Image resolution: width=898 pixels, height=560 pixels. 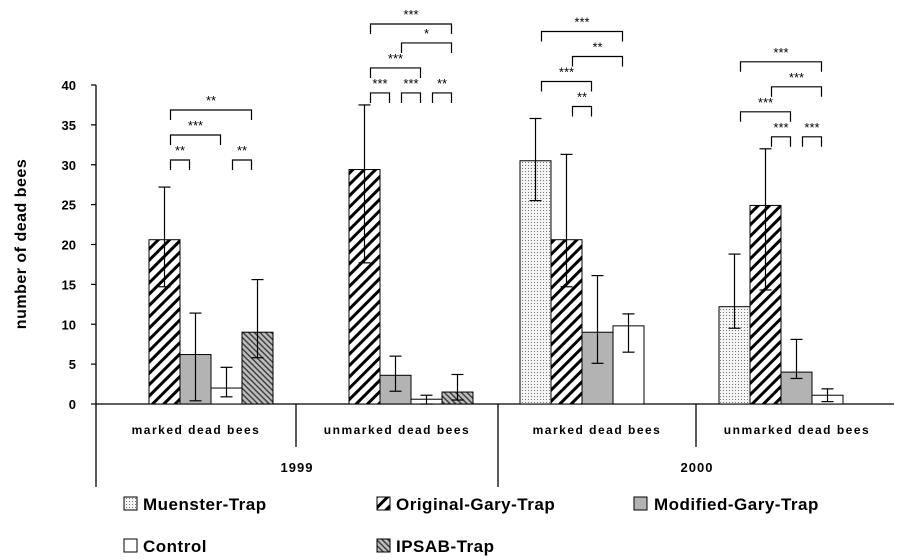 What do you see at coordinates (175, 546) in the screenshot?
I see `legend-label-control: Control` at bounding box center [175, 546].